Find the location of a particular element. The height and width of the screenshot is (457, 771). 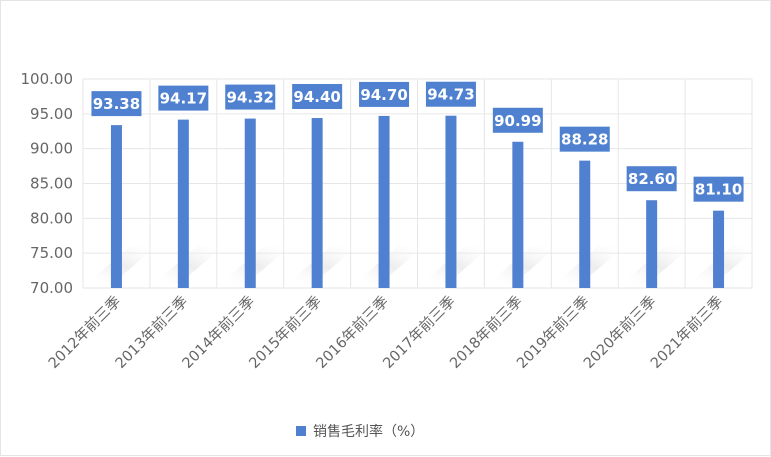

legend: 销售毛利率（%） is located at coordinates (360, 431).